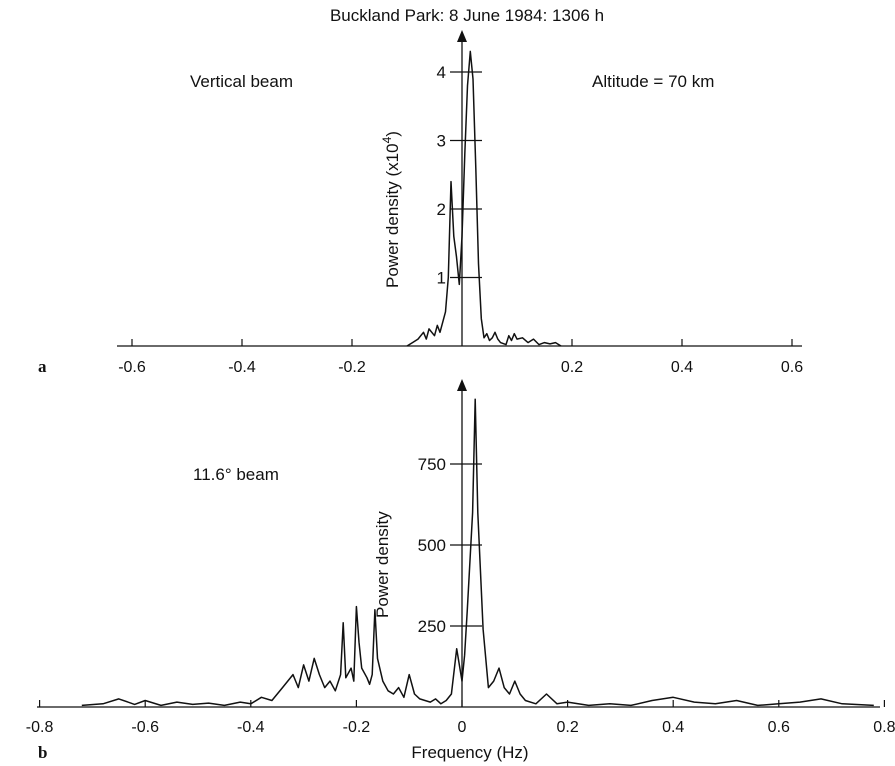  Describe the element at coordinates (572, 367) in the screenshot. I see `panel-a-x-tick-label: 0.2` at that location.